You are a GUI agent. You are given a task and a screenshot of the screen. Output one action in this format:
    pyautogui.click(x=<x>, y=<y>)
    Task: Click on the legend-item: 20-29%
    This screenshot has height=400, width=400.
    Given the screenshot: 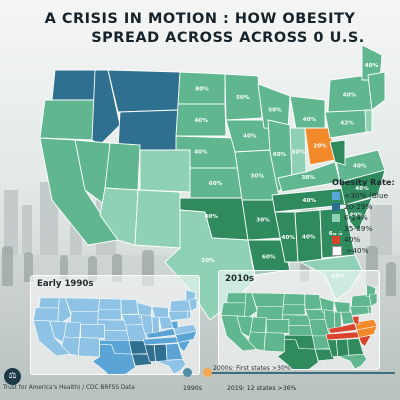 What is the action you would take?
    pyautogui.click(x=365, y=206)
    